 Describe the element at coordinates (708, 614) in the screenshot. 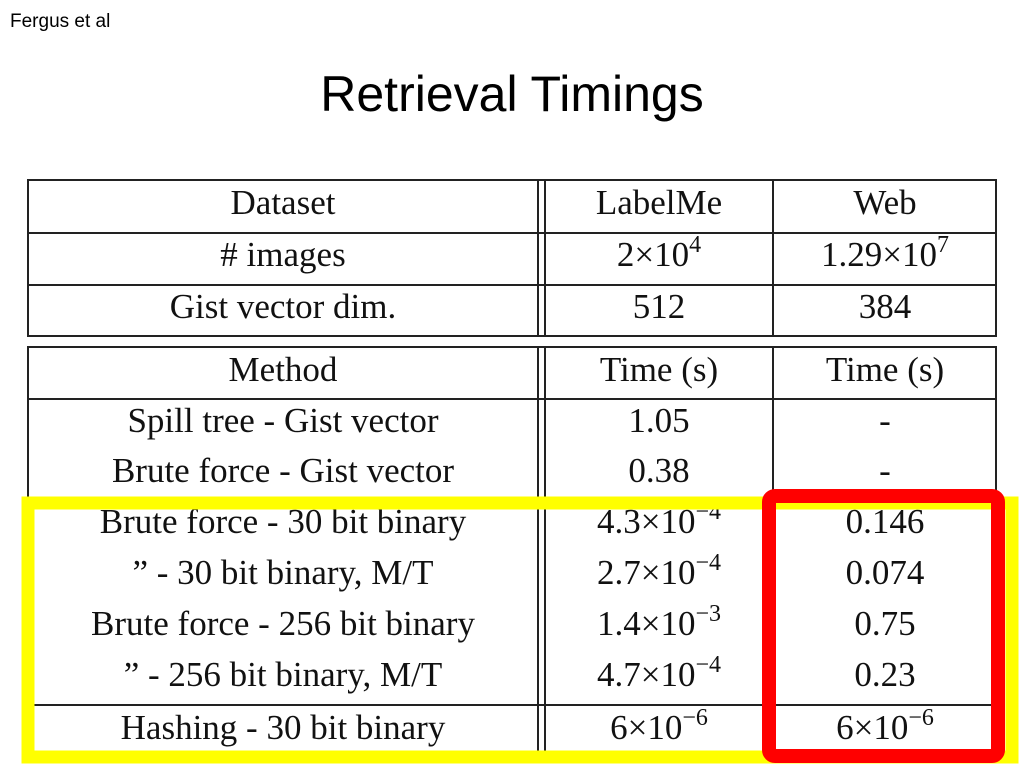

I see `cell-exponent: −3` at that location.